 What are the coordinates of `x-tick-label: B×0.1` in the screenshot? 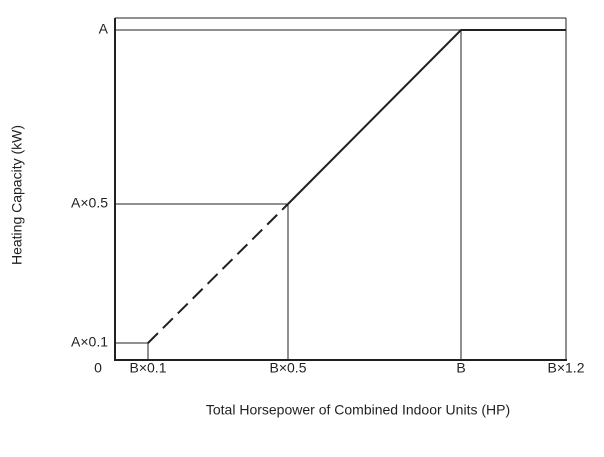 It's located at (148, 368).